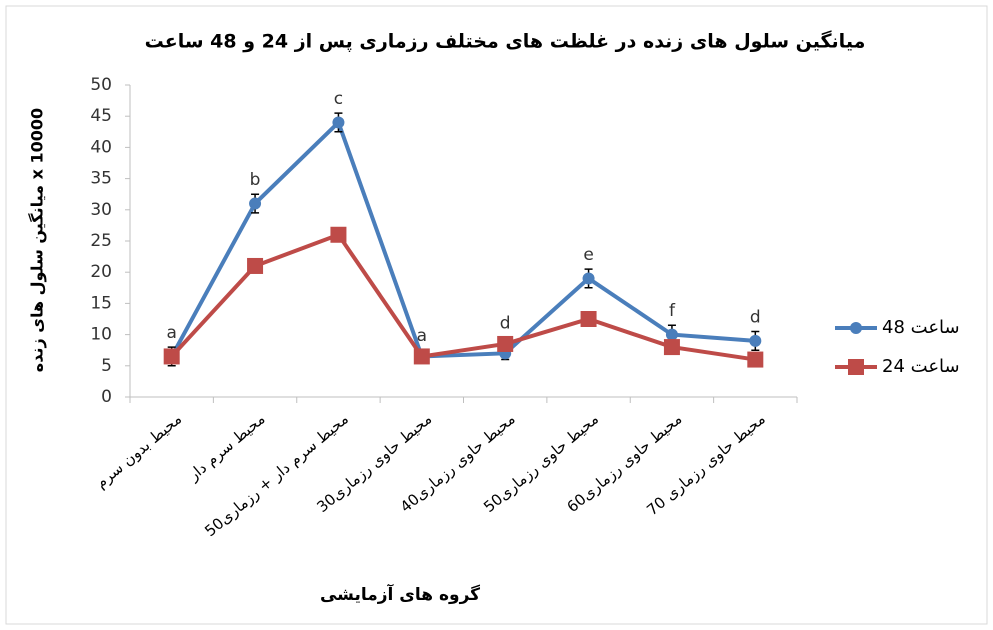  What do you see at coordinates (101, 147) in the screenshot?
I see `y-tick-label: 40` at bounding box center [101, 147].